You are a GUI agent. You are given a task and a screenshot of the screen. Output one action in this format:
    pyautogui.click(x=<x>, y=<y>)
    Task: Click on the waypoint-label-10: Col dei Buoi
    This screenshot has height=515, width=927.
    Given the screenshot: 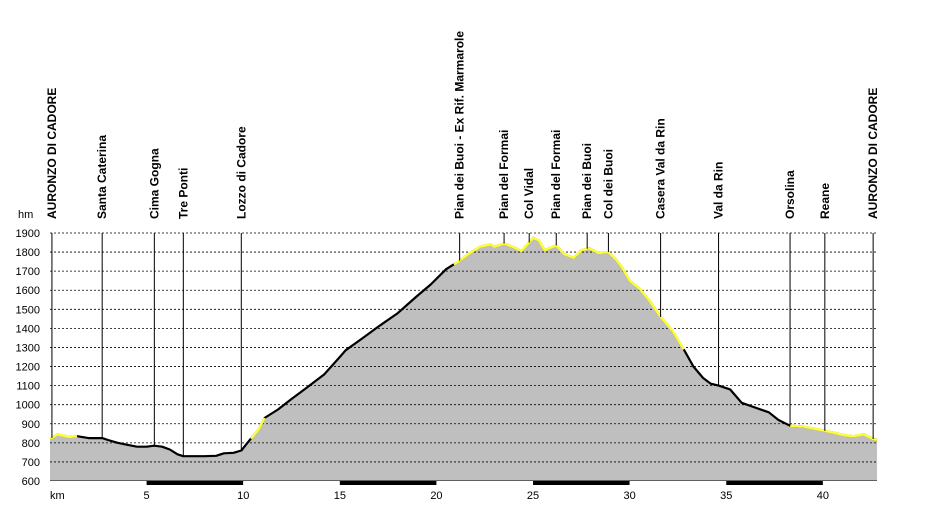 What is the action you would take?
    pyautogui.click(x=608, y=184)
    